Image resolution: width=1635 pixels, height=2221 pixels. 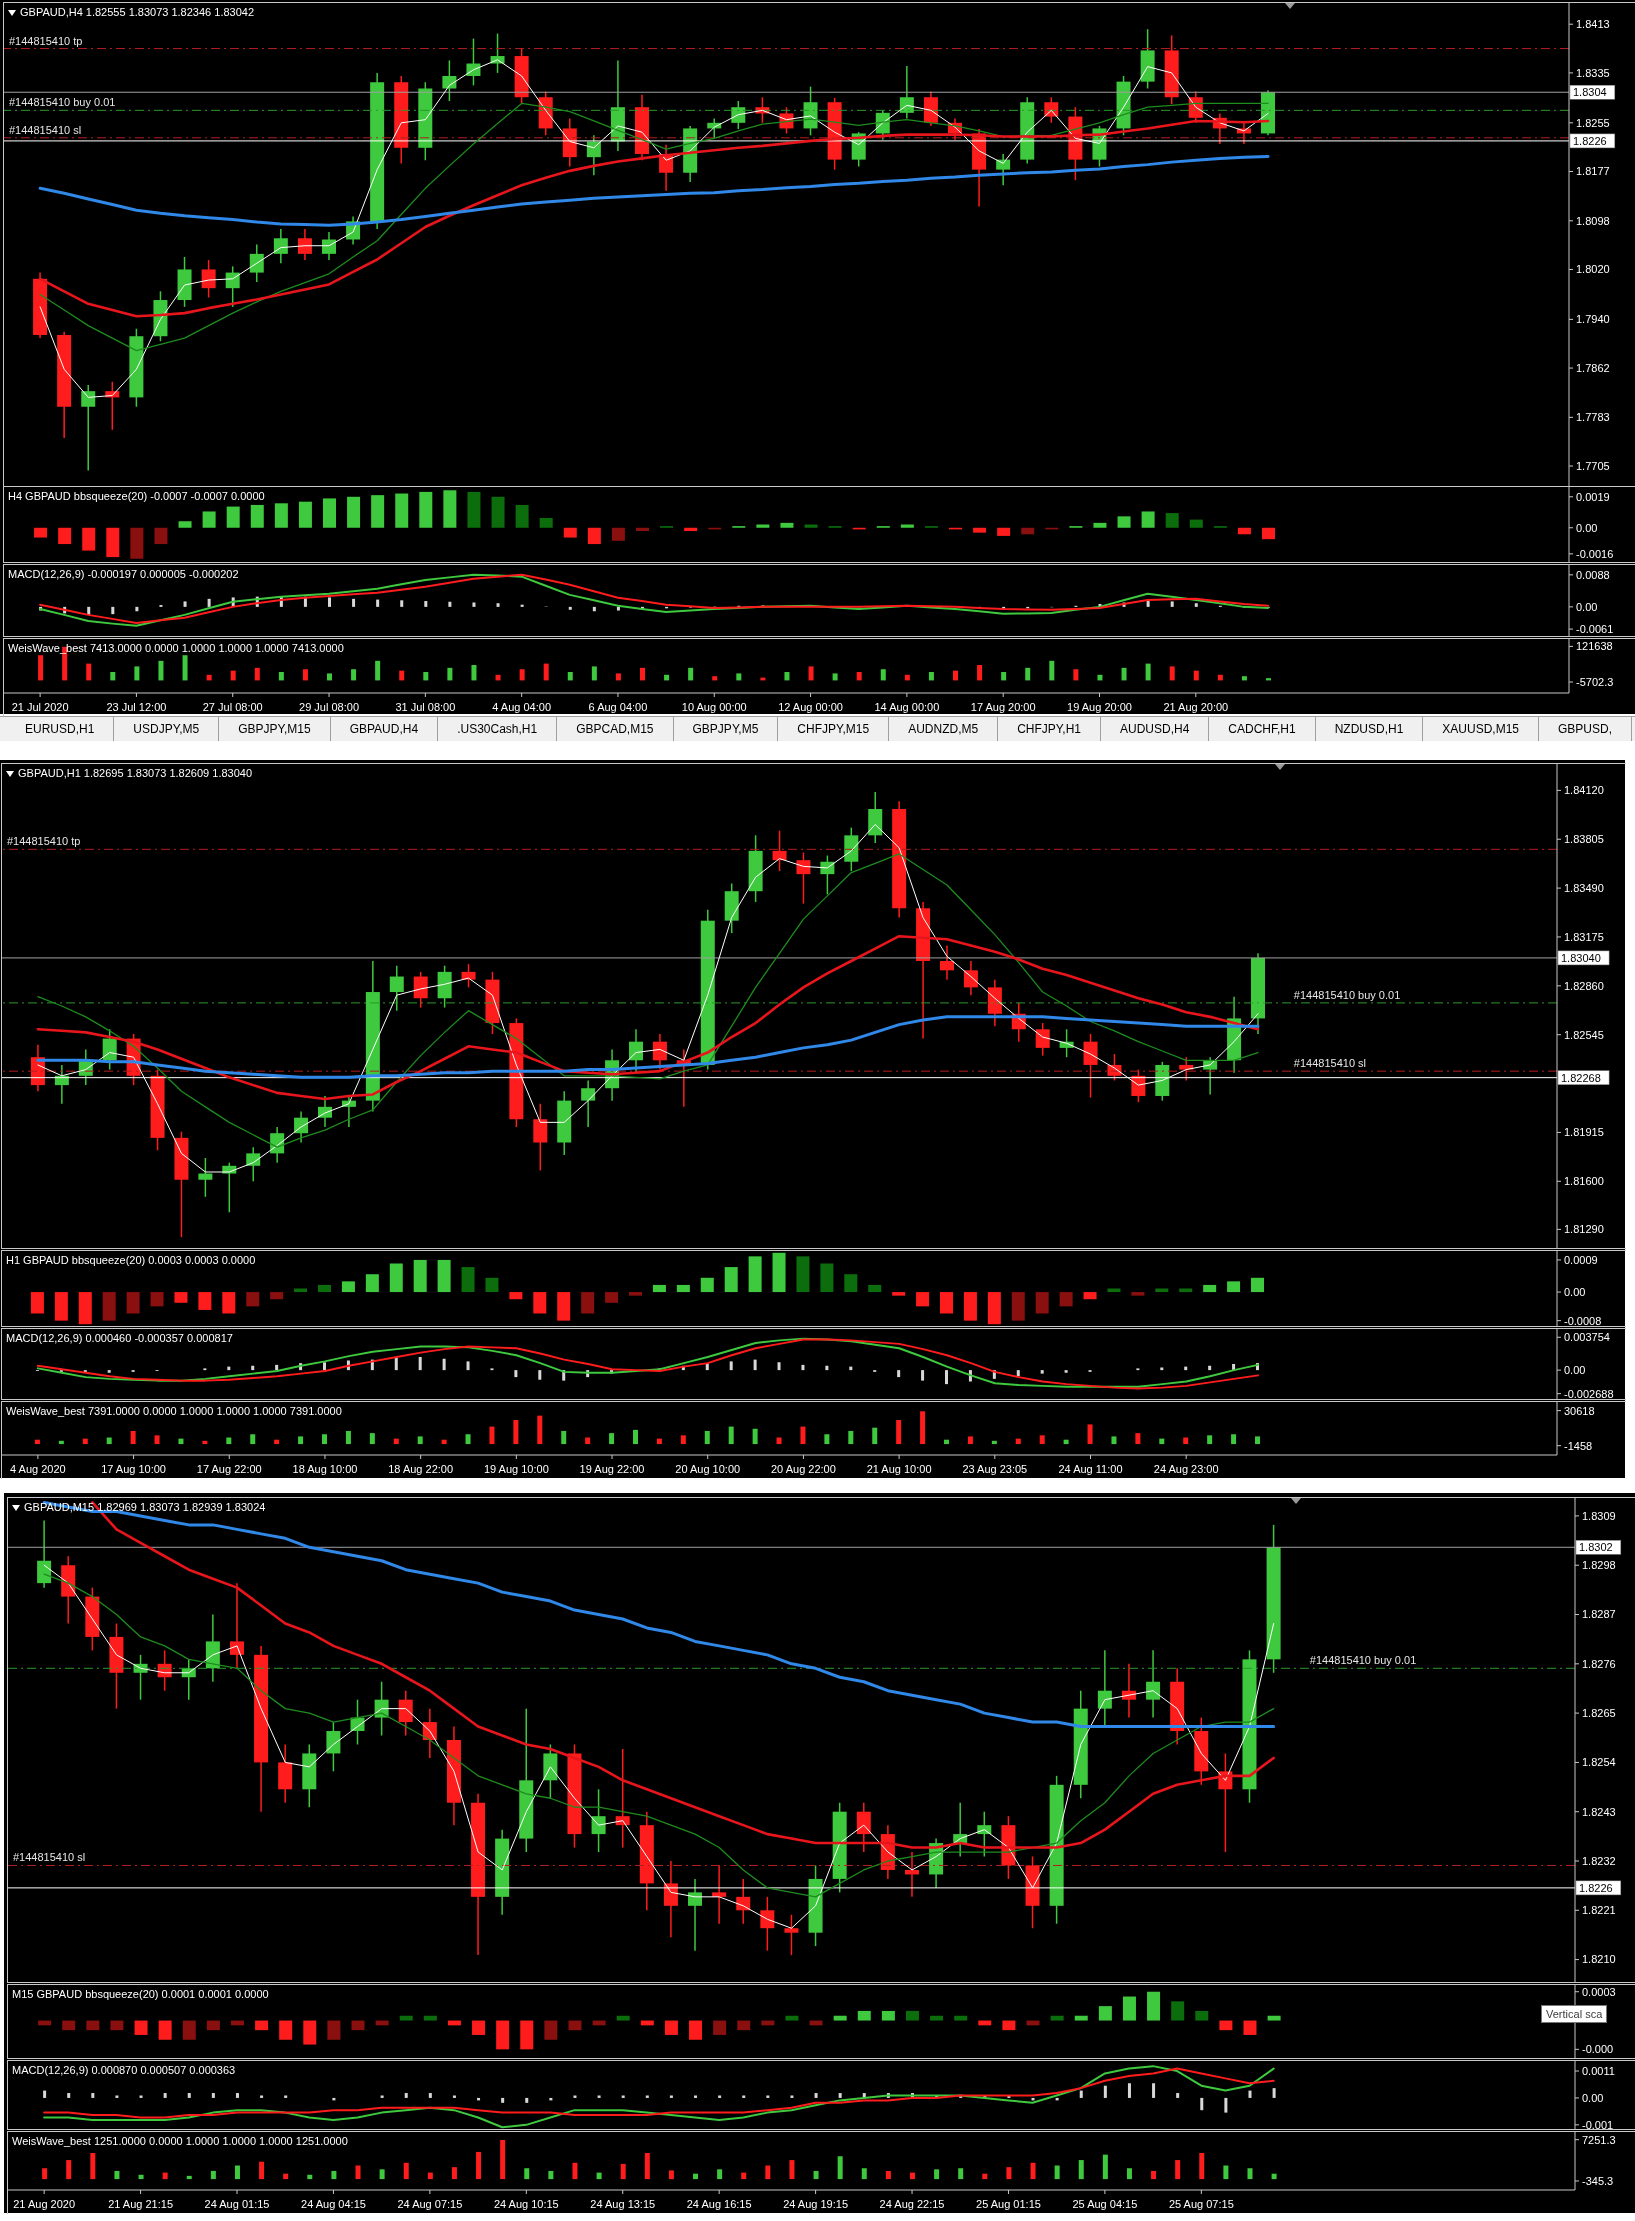 I want to click on chart-title: WeisWave_best 7391.0000 0.0000 1.0000 1.0000 1.0000 7391.0000, so click(x=174, y=1411).